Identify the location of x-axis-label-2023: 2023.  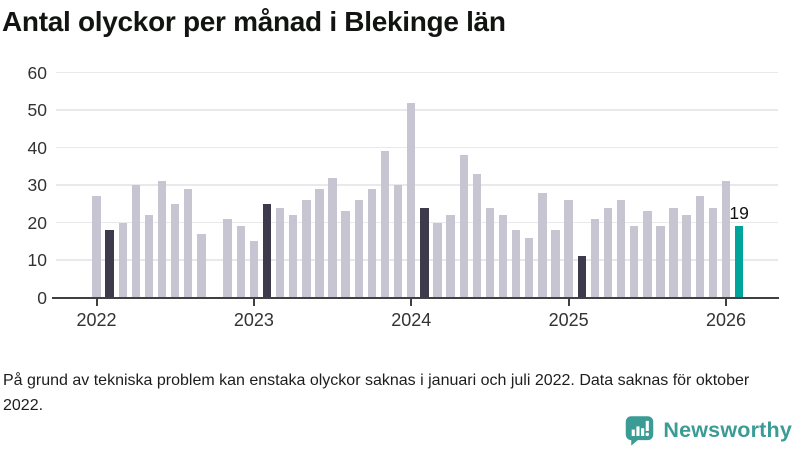
(253, 320).